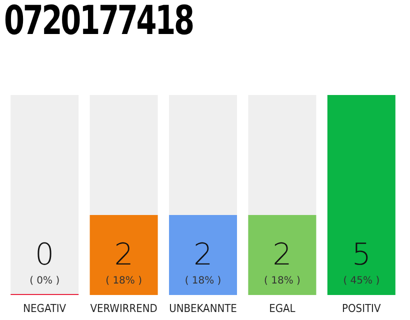 The image size is (410, 320). I want to click on x-tick-label: EGAL, so click(282, 308).